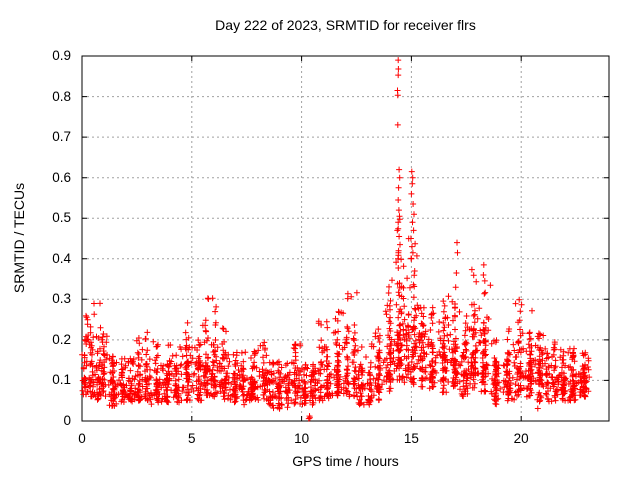  Describe the element at coordinates (61, 218) in the screenshot. I see `y-tick-label: 0.5` at that location.